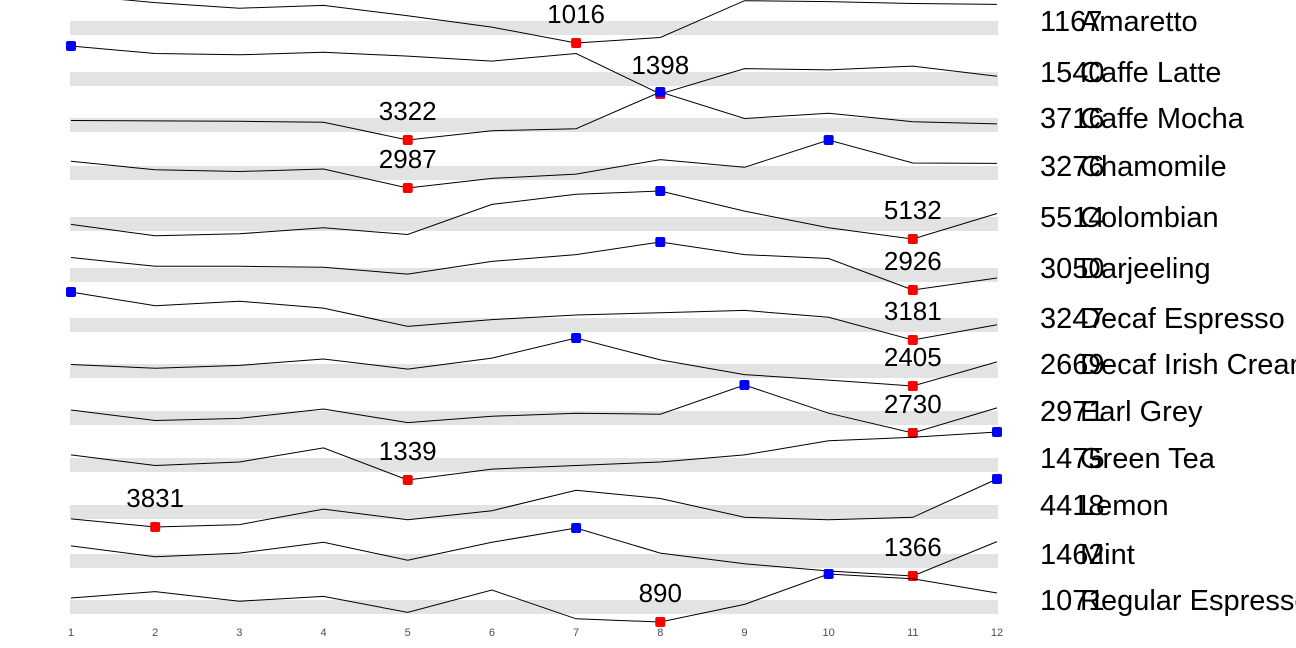 This screenshot has height=648, width=1296. What do you see at coordinates (576, 338) in the screenshot?
I see `max-point-decaf-irish-cream` at bounding box center [576, 338].